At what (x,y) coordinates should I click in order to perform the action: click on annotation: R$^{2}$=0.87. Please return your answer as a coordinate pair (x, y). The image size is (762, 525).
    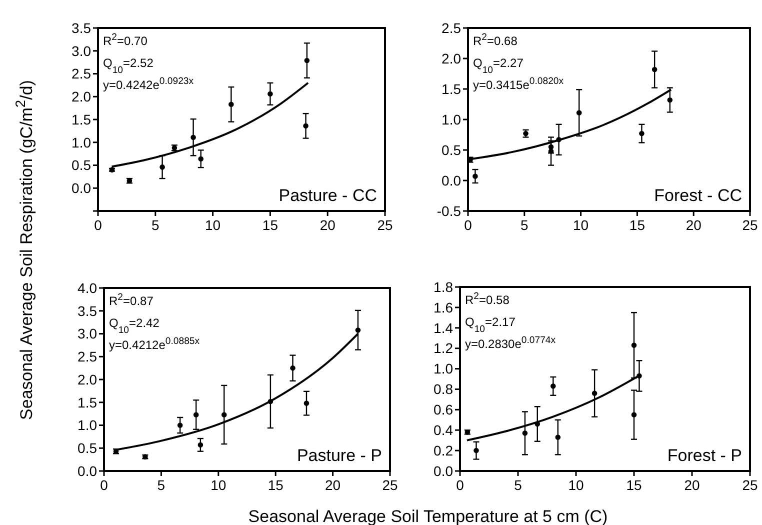
    Looking at the image, I should click on (131, 300).